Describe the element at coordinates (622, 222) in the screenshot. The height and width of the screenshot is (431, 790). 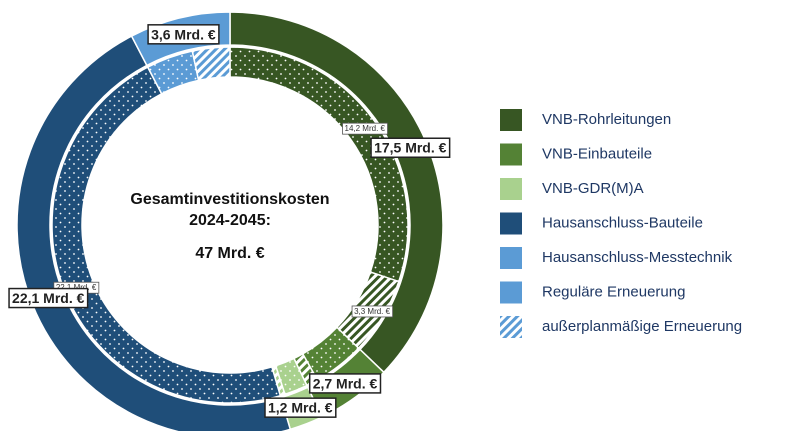
I see `legend-label: Hausanschluss-Bauteile` at that location.